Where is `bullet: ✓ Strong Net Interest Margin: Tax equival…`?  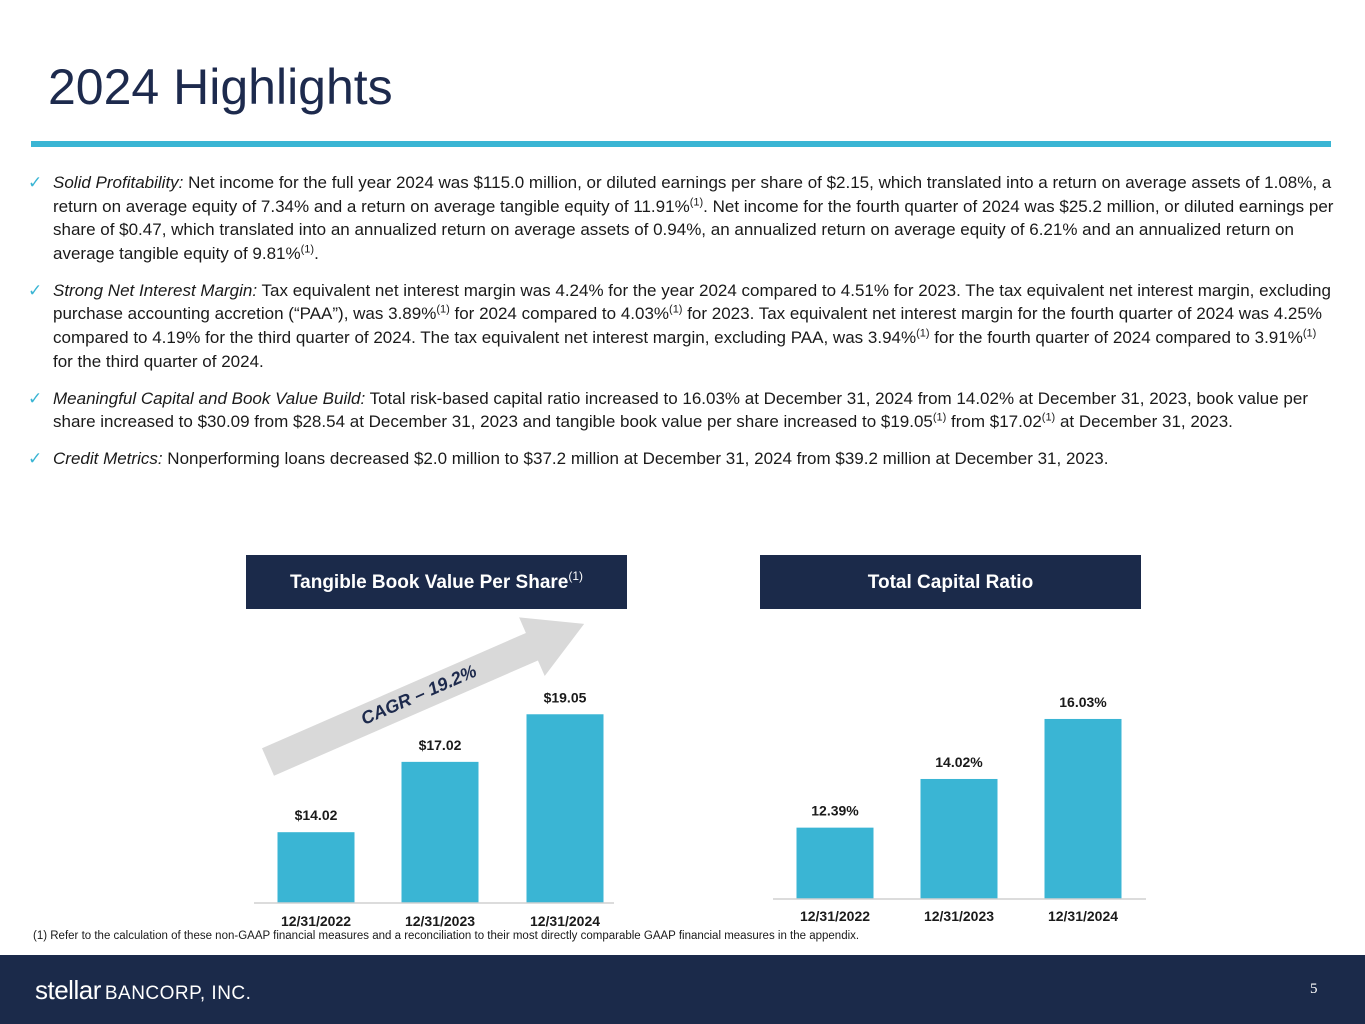
bullet: ✓ Strong Net Interest Margin: Tax equival… is located at coordinates (681, 326).